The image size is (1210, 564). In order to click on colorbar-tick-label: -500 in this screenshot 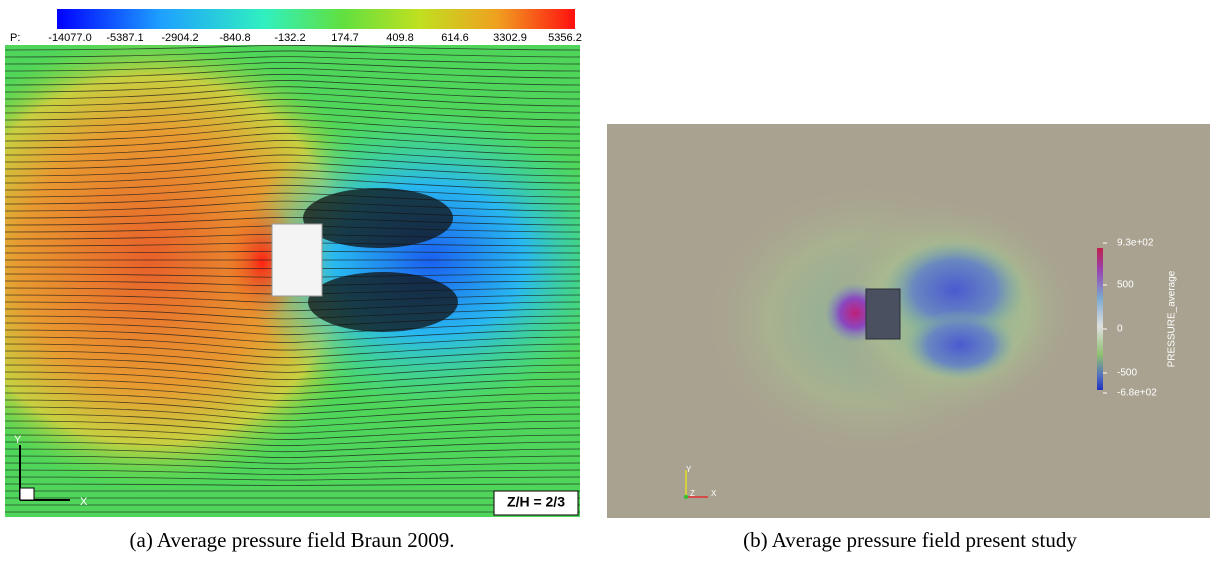, I will do `click(1127, 373)`.